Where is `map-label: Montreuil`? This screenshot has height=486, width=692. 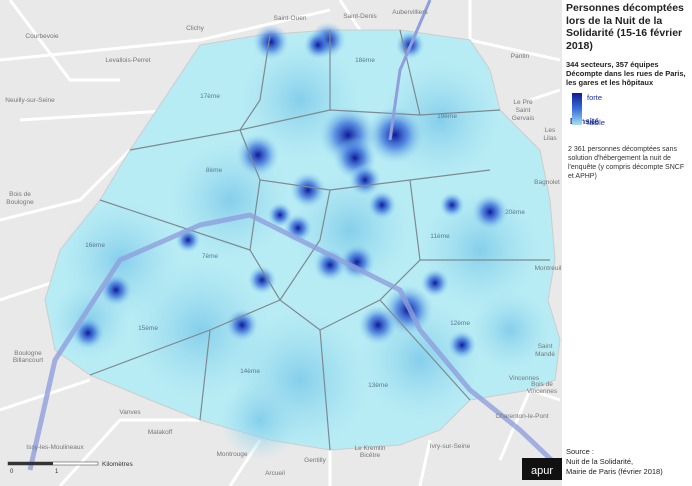
map-label: Montreuil is located at coordinates (548, 268).